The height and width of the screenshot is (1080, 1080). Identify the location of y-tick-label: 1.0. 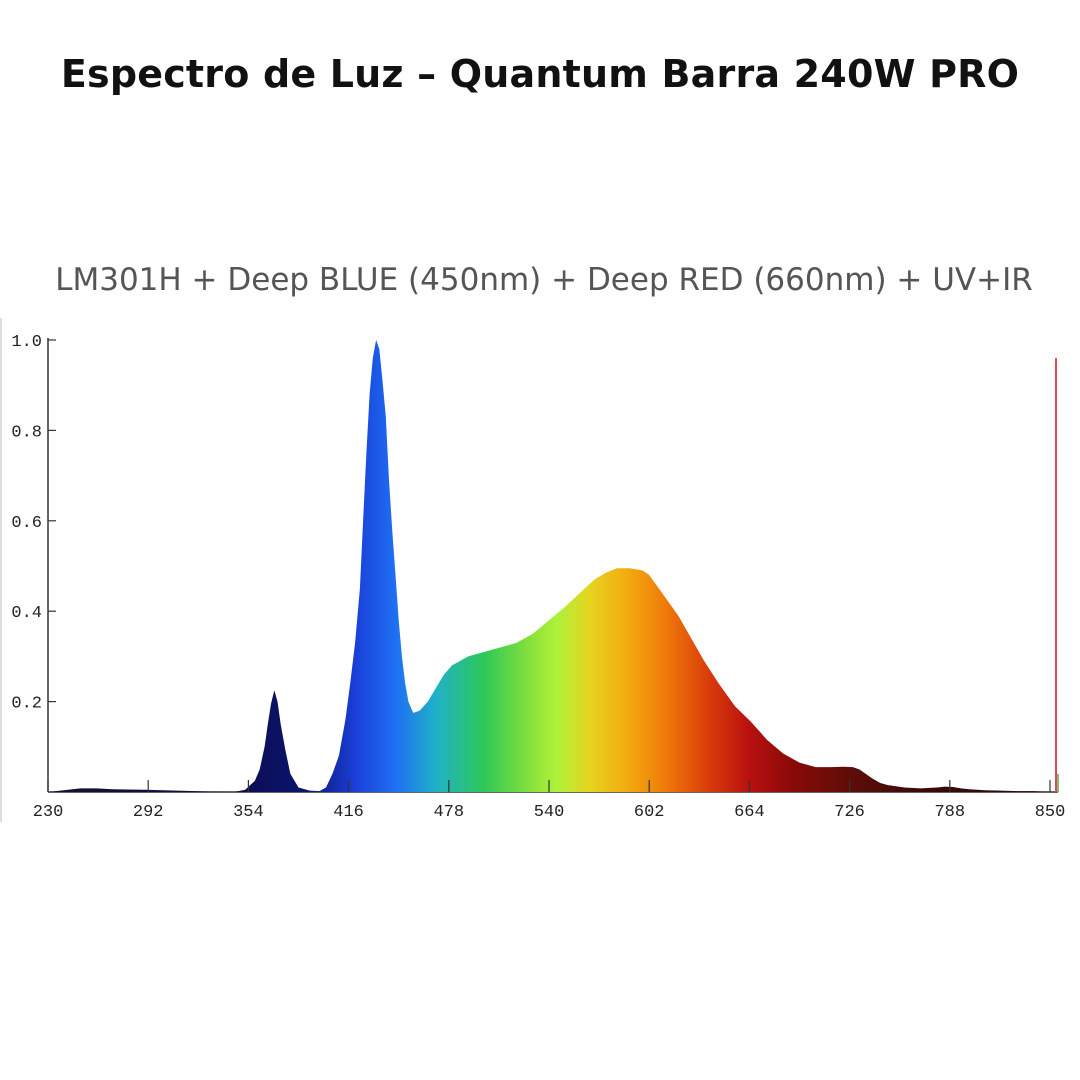
(26, 342).